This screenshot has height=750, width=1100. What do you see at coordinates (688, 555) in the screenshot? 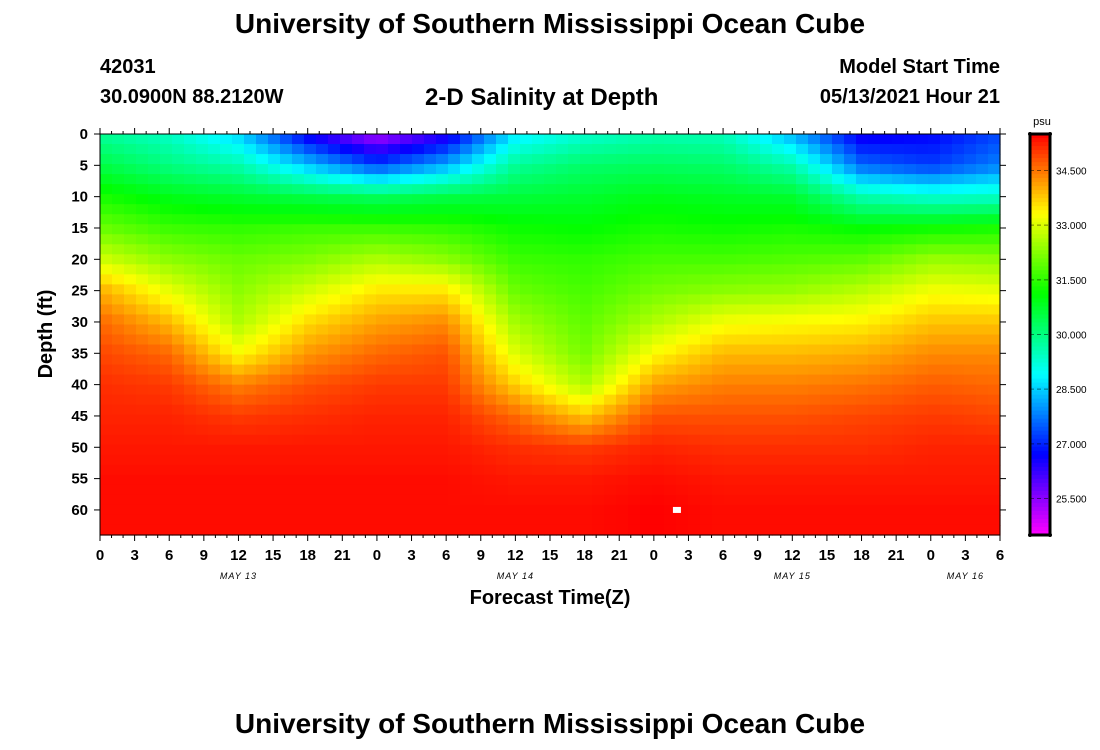
I see `x-tick-label: 3` at bounding box center [688, 555].